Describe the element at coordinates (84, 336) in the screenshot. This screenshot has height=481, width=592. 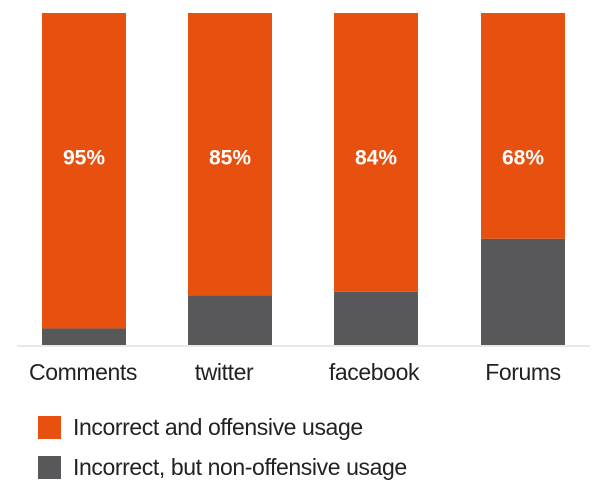
I see `bar-non-offensive-comments` at that location.